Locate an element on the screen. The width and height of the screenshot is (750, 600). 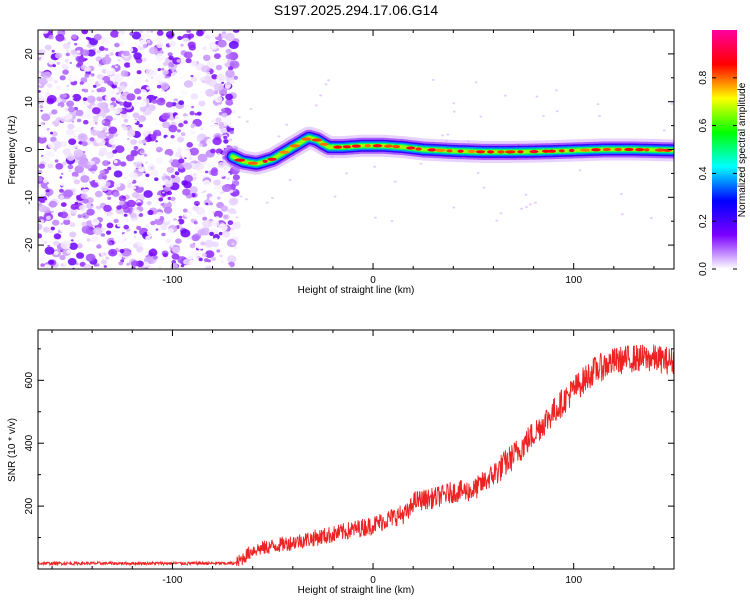
spectral-ridge-layer is located at coordinates (447, 150).